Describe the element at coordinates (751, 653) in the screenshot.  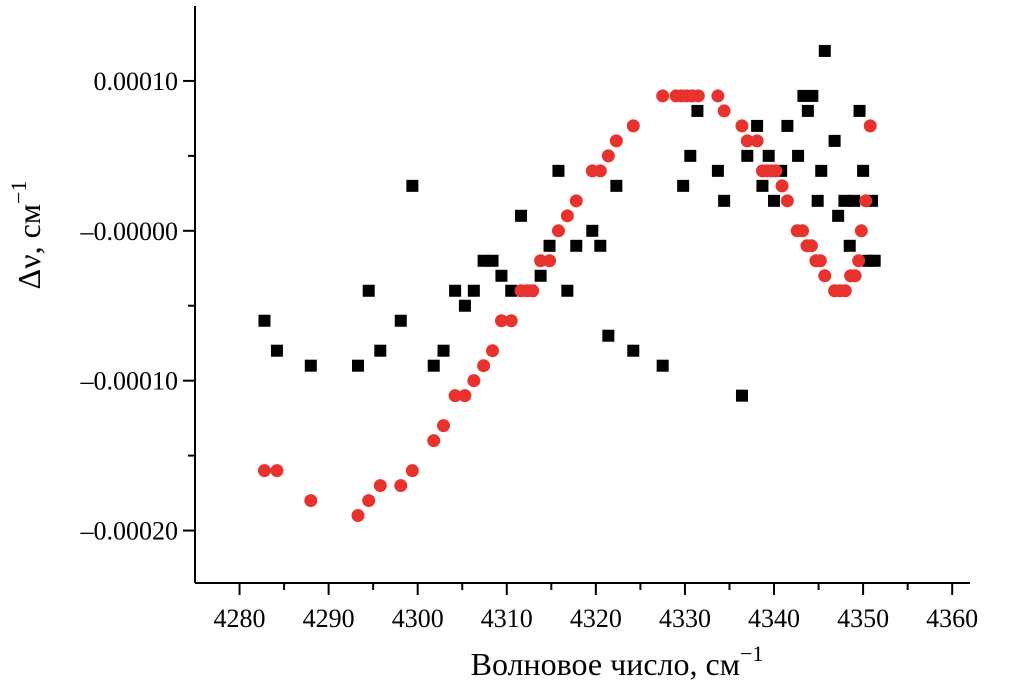
I see `x-axis-title-sup: −1` at that location.